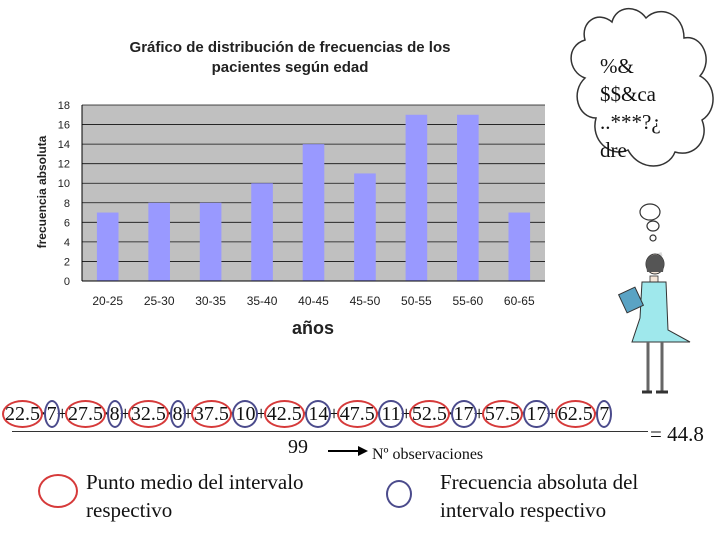 This screenshot has width=720, height=540. Describe the element at coordinates (107, 301) in the screenshot. I see `x-tick-label: 20-25` at that location.